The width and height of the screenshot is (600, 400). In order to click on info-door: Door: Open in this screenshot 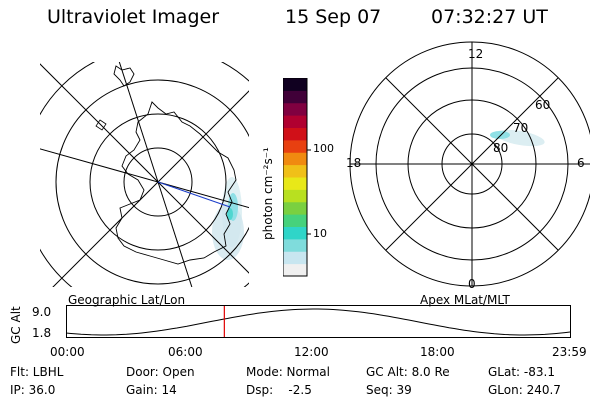, I will do `click(160, 372)`.